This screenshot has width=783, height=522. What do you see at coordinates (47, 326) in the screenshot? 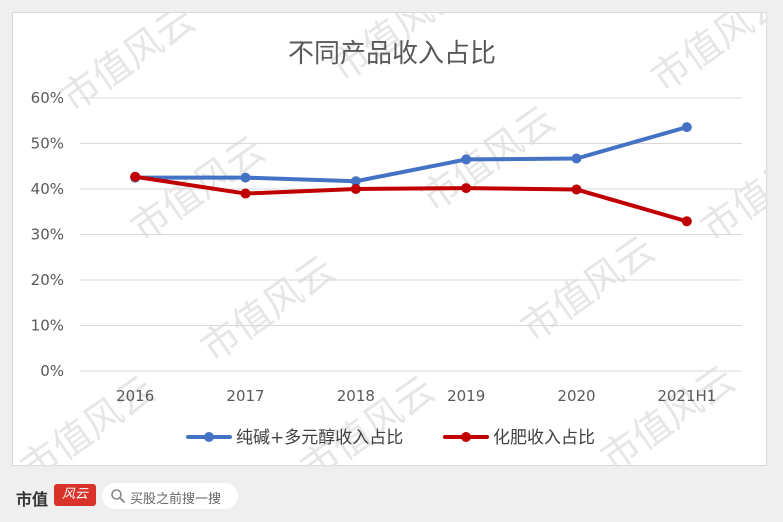
I see `y-tick-label: 10%` at bounding box center [47, 326].